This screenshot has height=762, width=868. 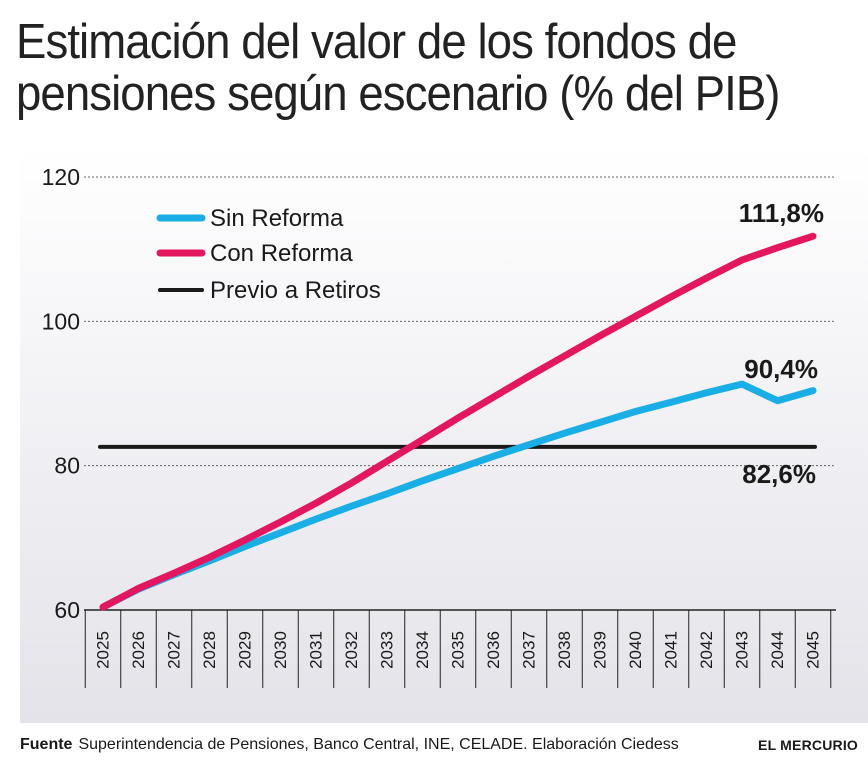 What do you see at coordinates (61, 177) in the screenshot?
I see `y-tick-label: 120` at bounding box center [61, 177].